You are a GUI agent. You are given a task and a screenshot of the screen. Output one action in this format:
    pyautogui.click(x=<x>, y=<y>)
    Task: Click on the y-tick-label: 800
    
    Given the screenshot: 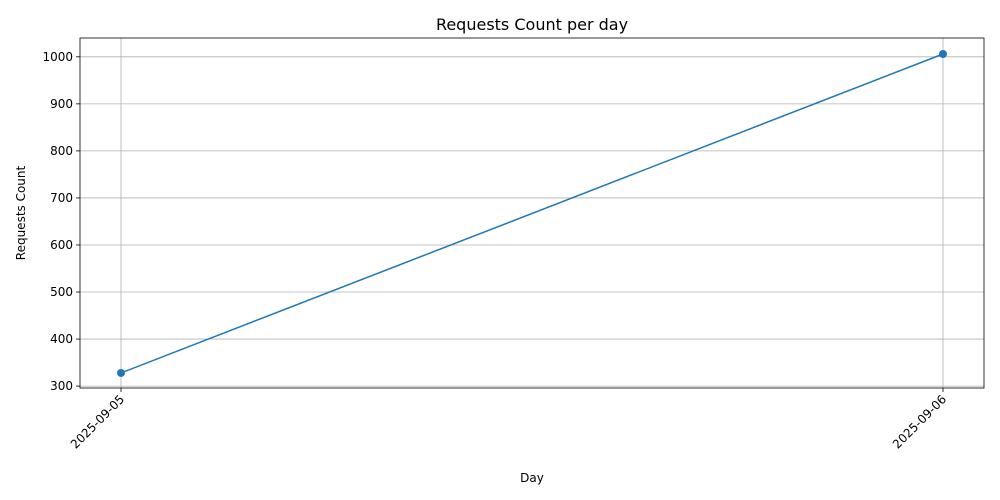 What is the action you would take?
    pyautogui.click(x=61, y=151)
    